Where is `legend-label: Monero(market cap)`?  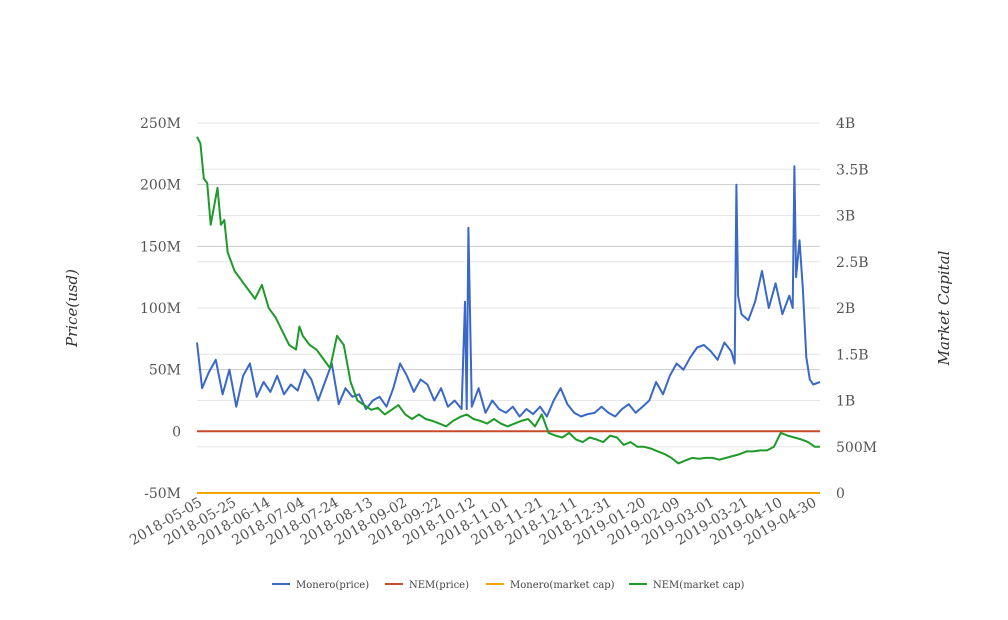 legend-label: Monero(market cap) is located at coordinates (562, 585).